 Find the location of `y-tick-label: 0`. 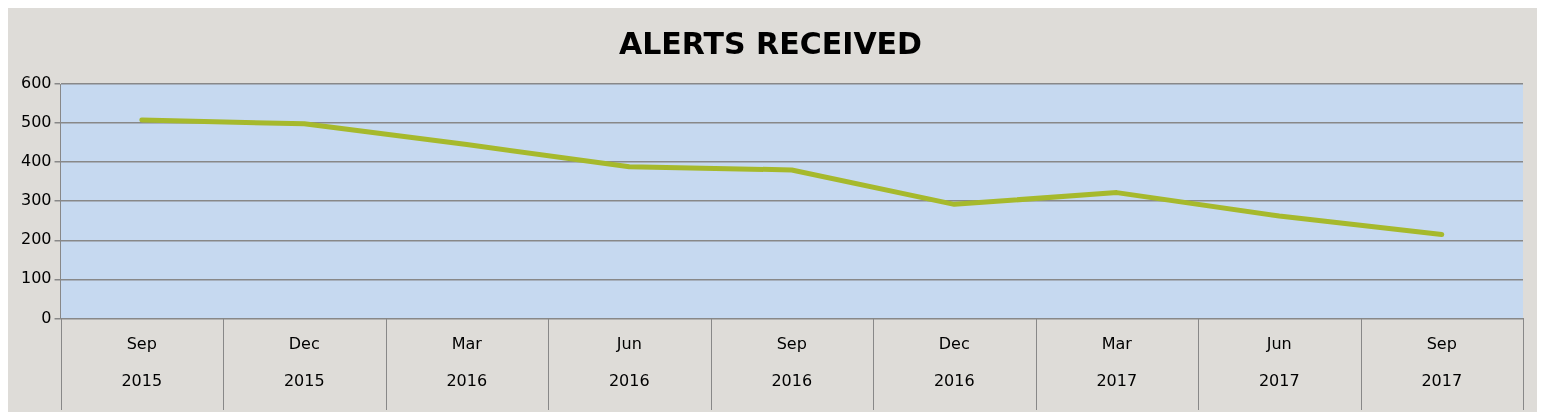

y-tick-label: 0 is located at coordinates (46, 317).